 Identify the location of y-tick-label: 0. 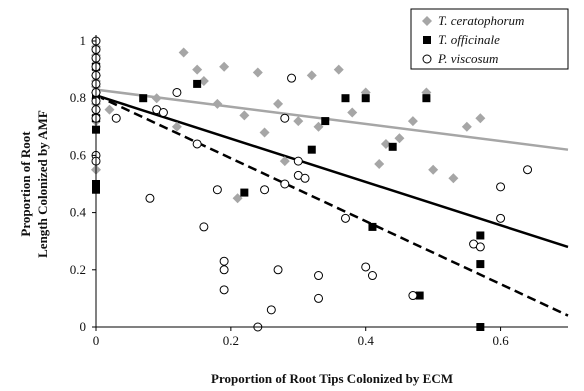
(83, 326).